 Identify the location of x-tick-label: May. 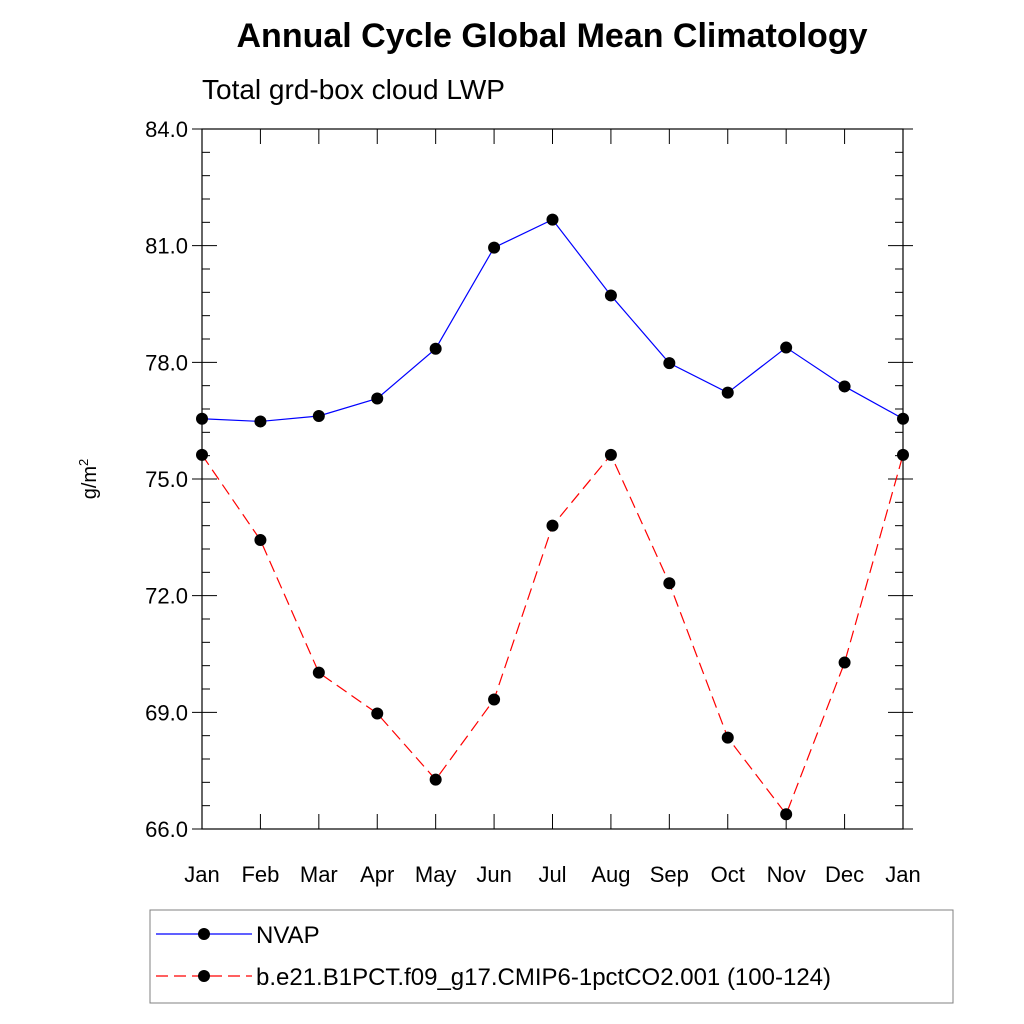
(436, 874).